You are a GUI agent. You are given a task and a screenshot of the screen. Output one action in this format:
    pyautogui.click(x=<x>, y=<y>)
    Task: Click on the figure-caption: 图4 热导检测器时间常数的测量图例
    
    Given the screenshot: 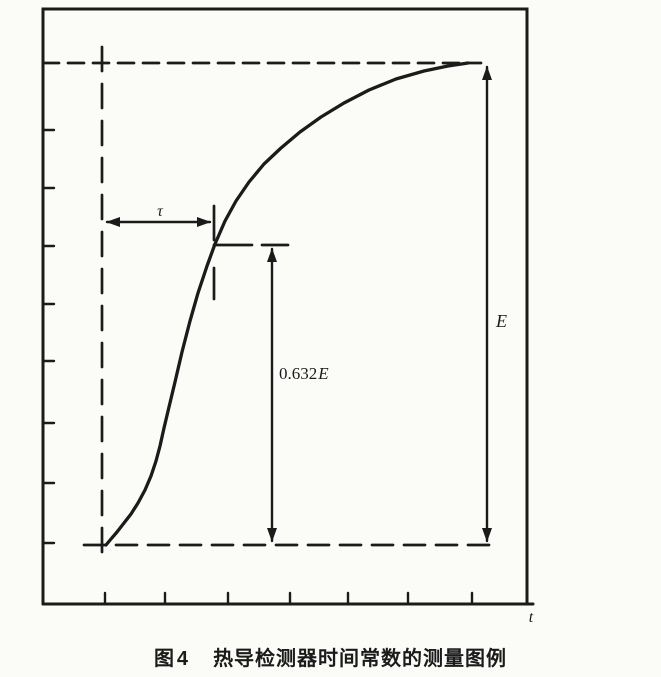 What is the action you would take?
    pyautogui.click(x=330, y=656)
    